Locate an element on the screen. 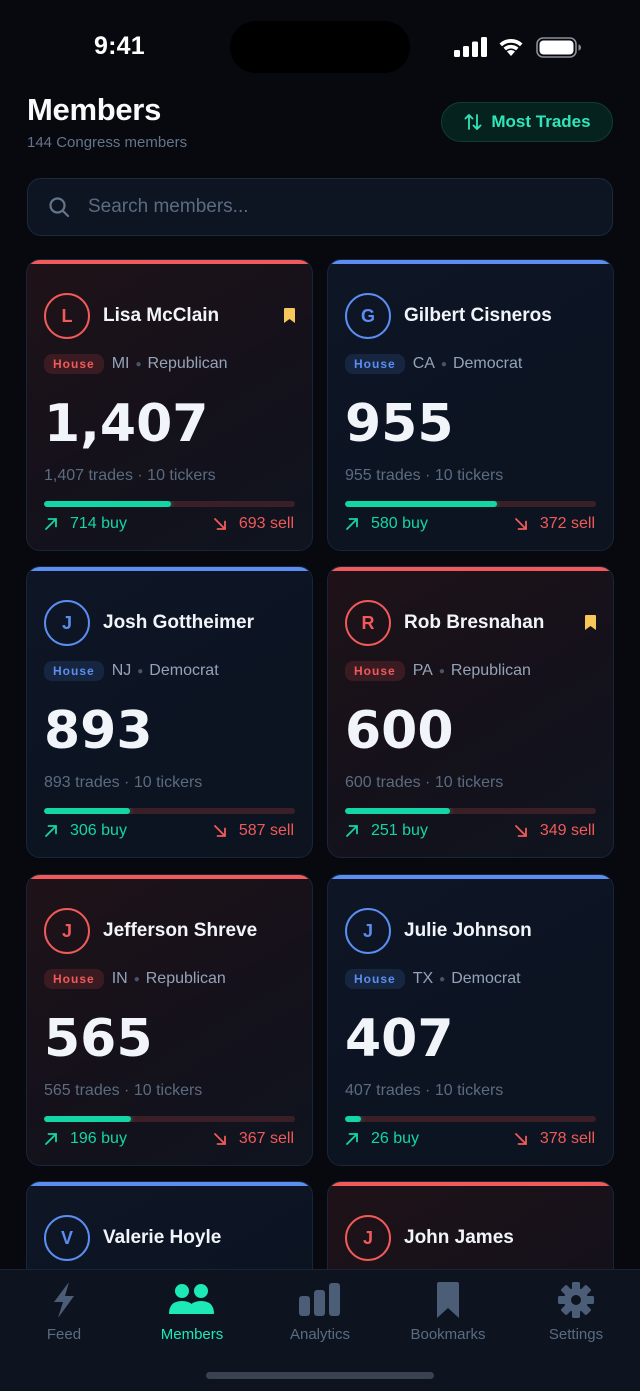 Image resolution: width=640 pixels, height=1391 pixels. trade-summary: 955 trades · 10 tickers is located at coordinates (424, 475).